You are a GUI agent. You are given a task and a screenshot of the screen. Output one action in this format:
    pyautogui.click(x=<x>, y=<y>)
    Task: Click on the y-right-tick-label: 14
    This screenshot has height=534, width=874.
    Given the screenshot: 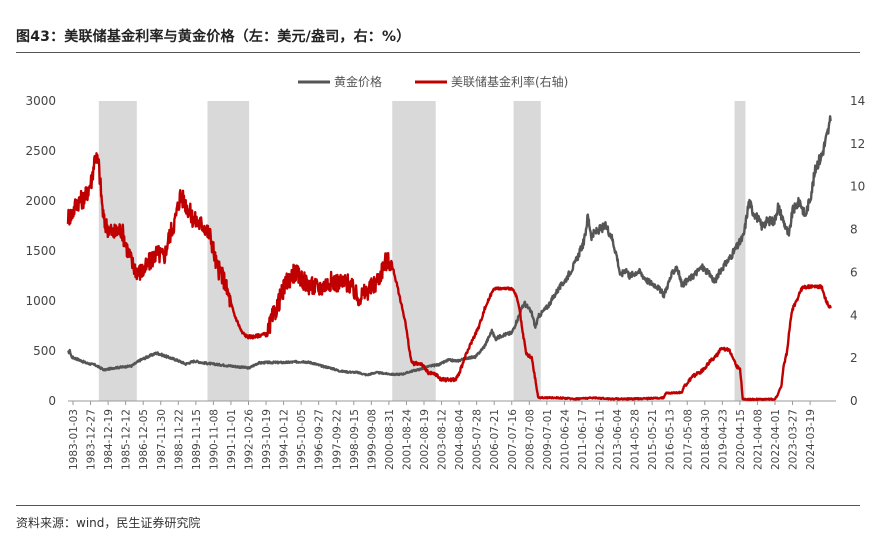 What is the action you would take?
    pyautogui.click(x=857, y=101)
    